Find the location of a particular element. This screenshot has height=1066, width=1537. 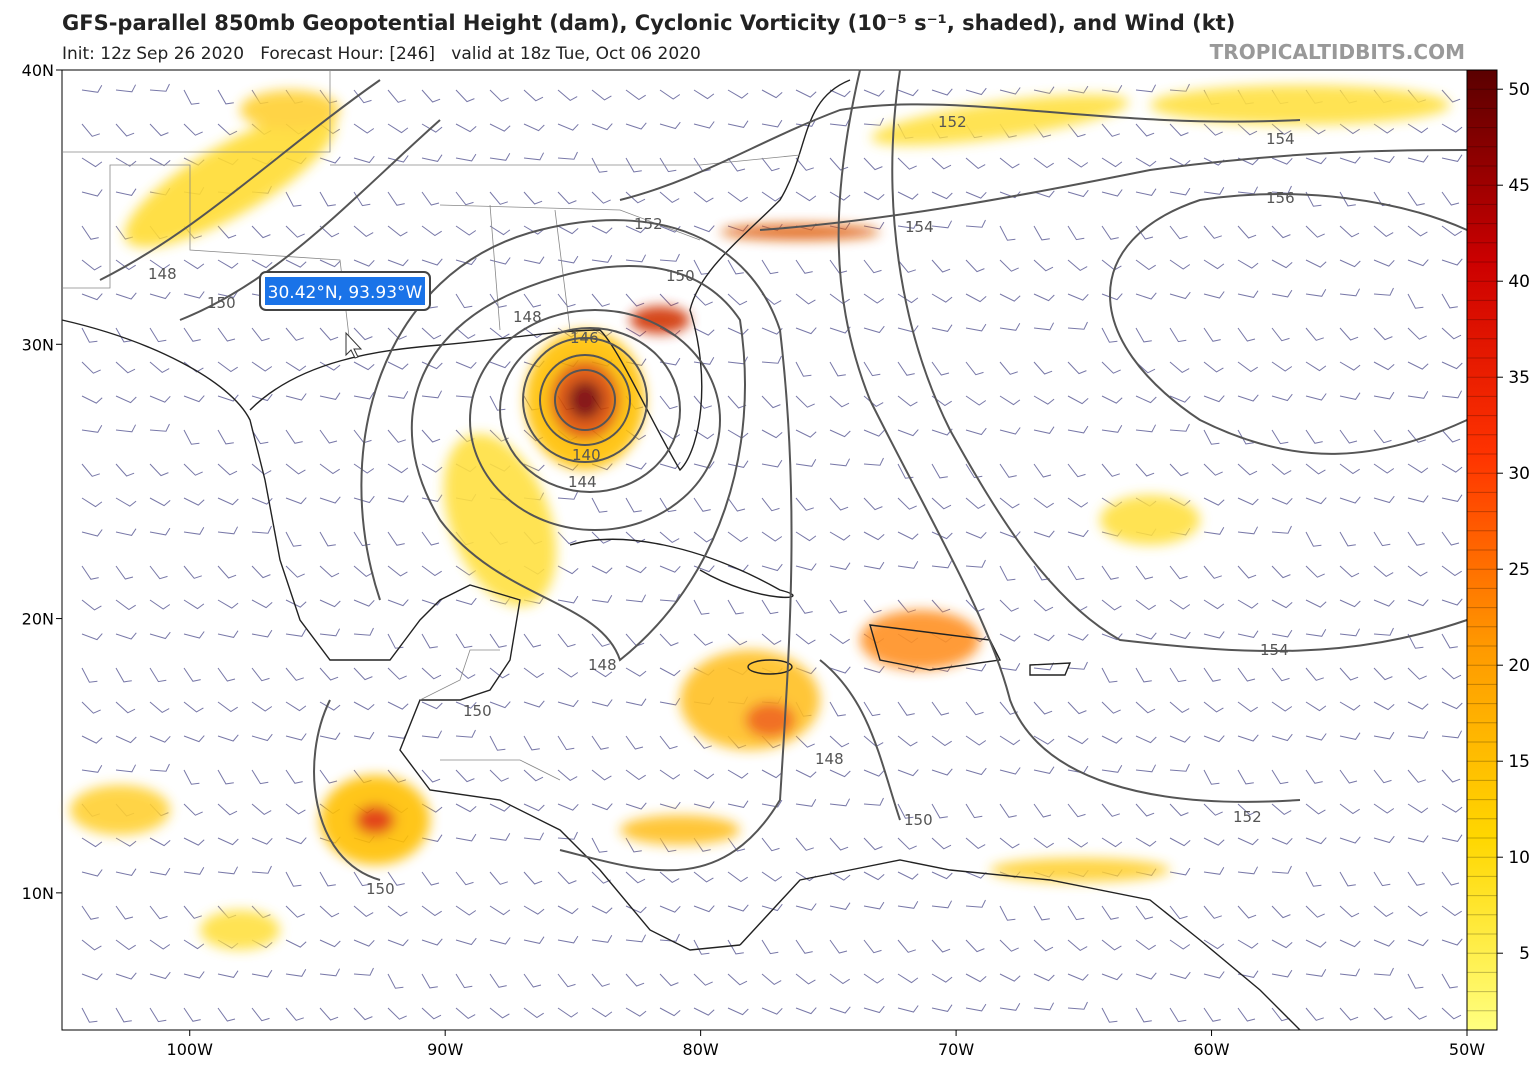

contour-label: 140 is located at coordinates (586, 455).